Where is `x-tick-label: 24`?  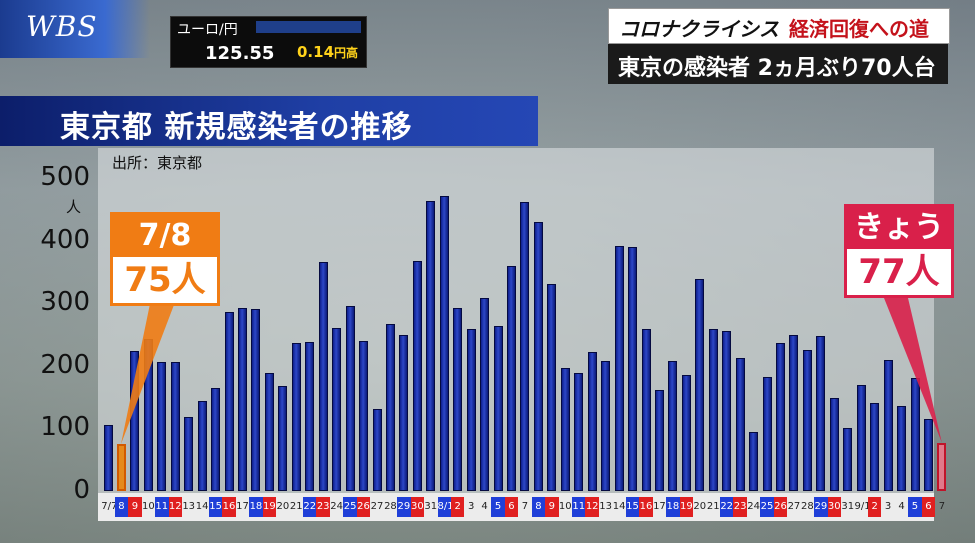
x-tick-label: 24 is located at coordinates (753, 506).